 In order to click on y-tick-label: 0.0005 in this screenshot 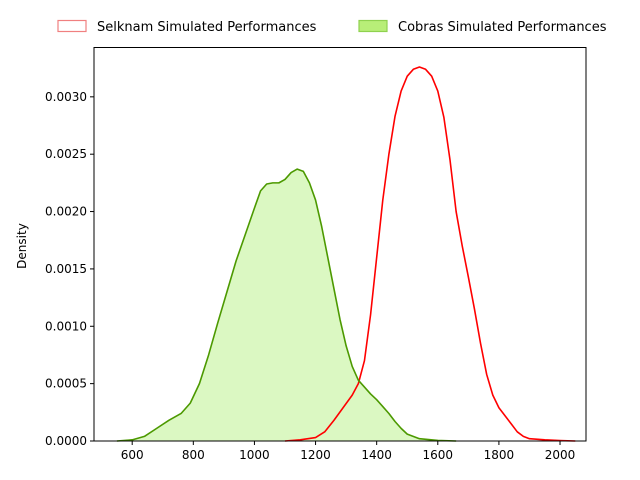, I will do `click(66, 384)`.